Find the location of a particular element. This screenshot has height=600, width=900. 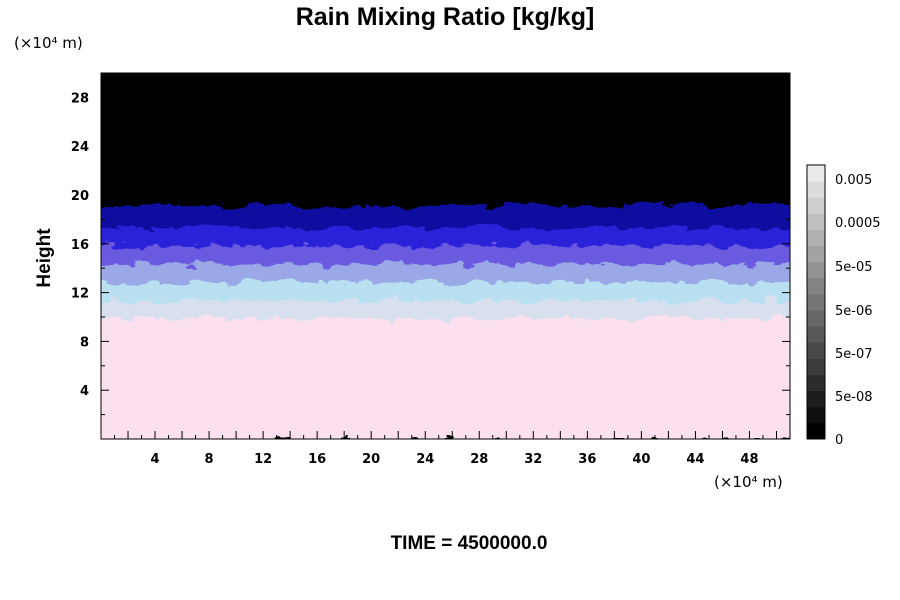

y-tick-label: 8 is located at coordinates (84, 342).